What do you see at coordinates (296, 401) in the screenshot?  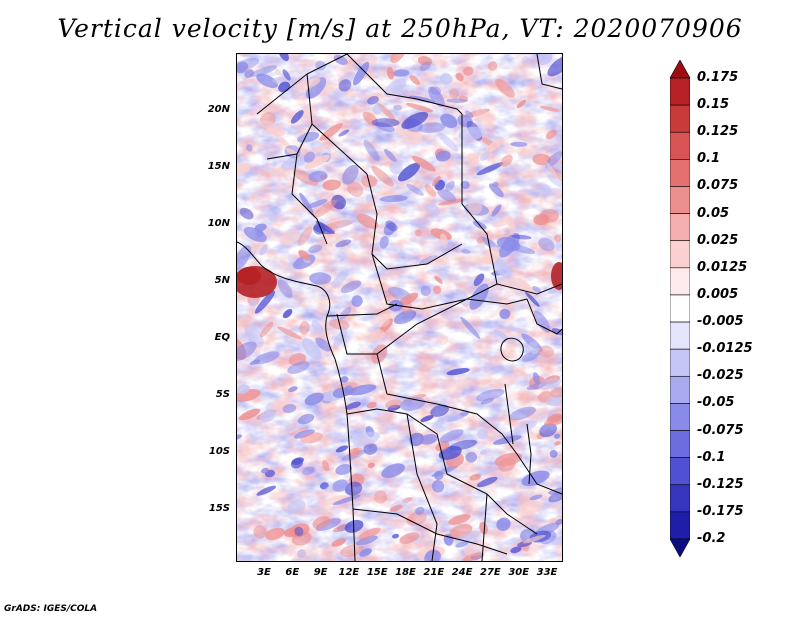 I see `coastline` at bounding box center [296, 401].